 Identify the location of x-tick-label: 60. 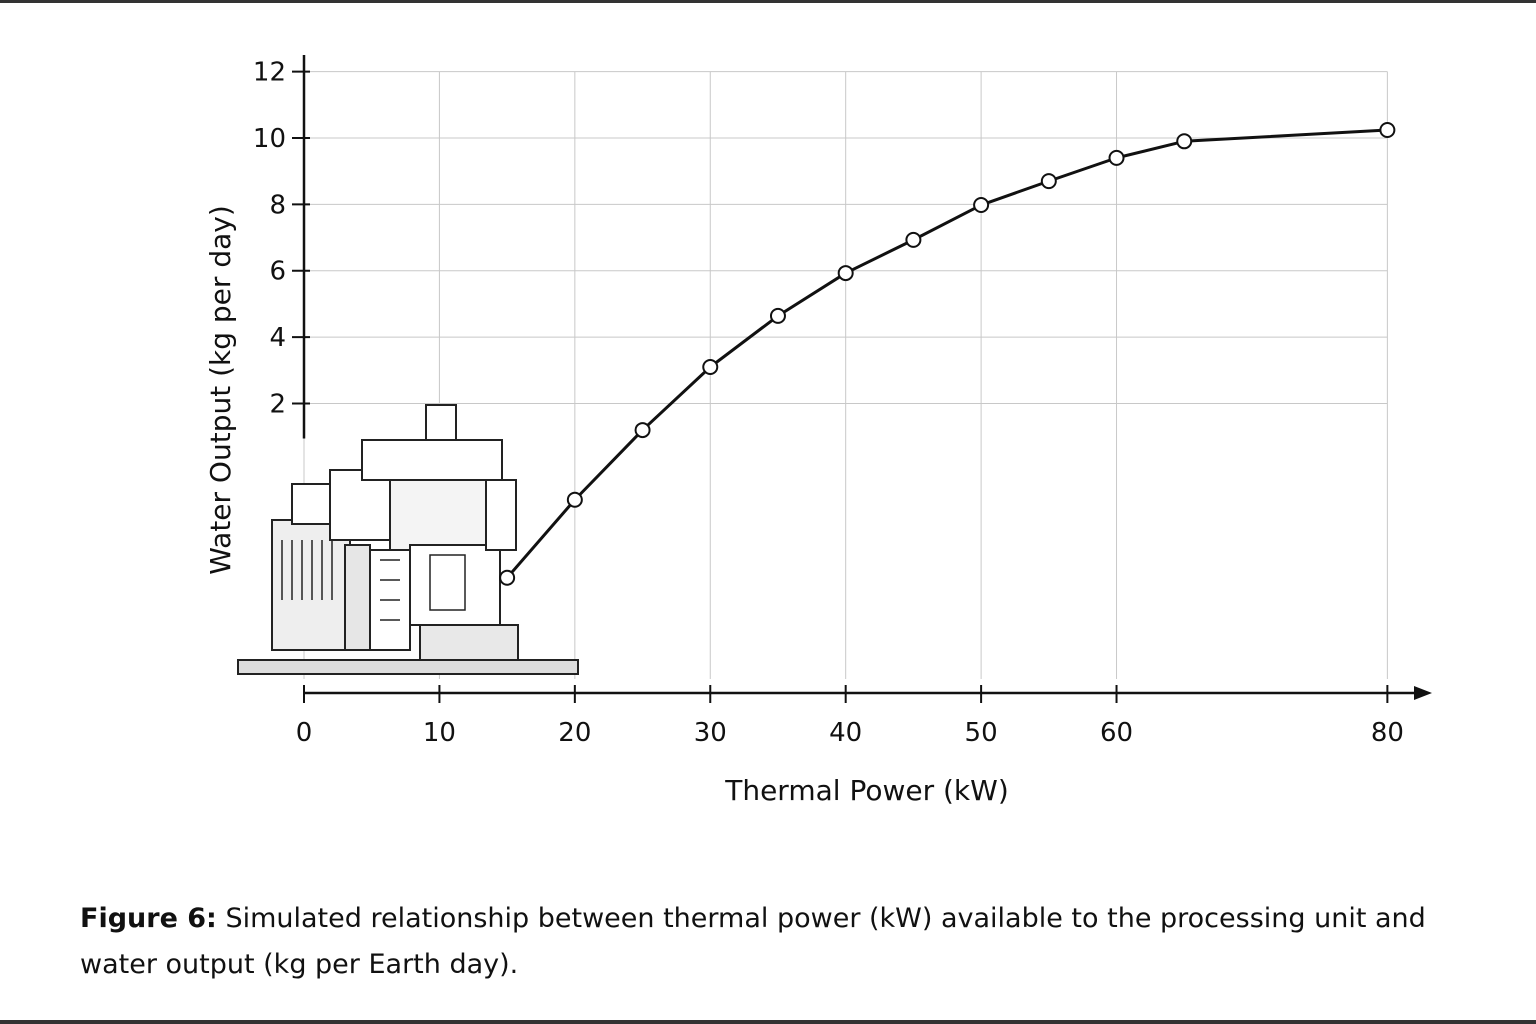
(1116, 733).